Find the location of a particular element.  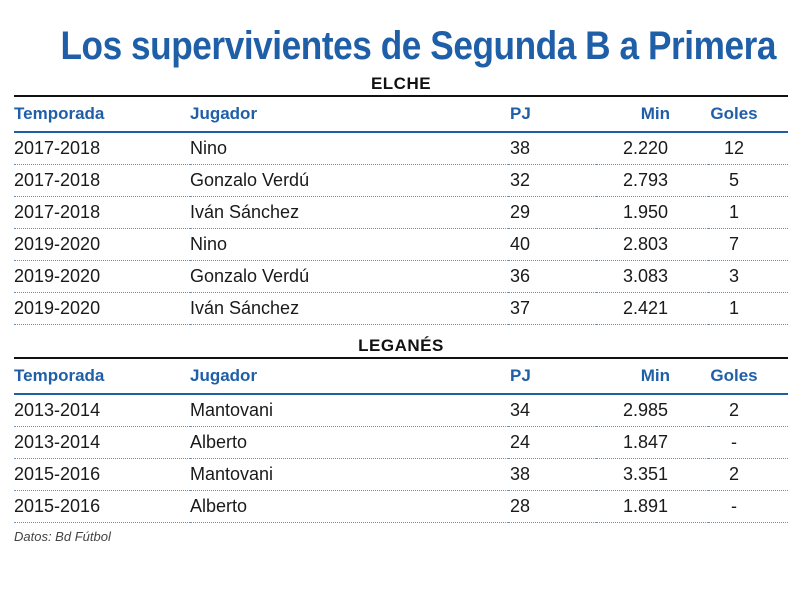

table-row: 2019-2020 Gonzalo Verdú 36 3.083 3 is located at coordinates (401, 276).